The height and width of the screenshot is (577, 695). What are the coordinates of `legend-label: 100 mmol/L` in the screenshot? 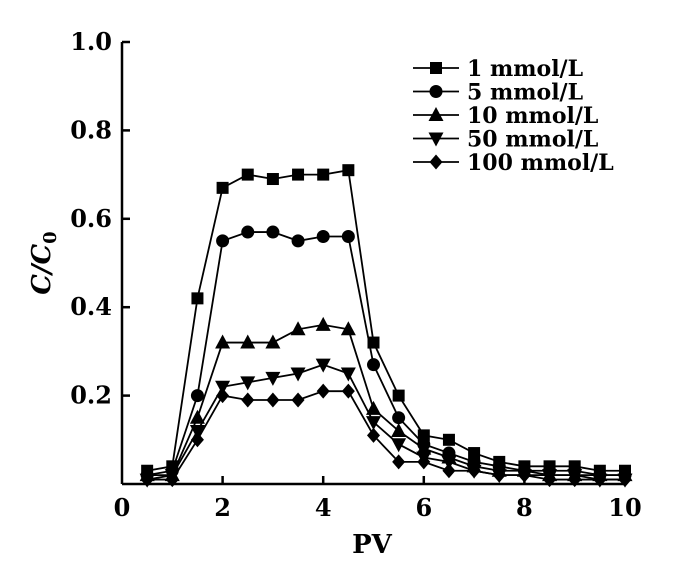 It's located at (540, 163).